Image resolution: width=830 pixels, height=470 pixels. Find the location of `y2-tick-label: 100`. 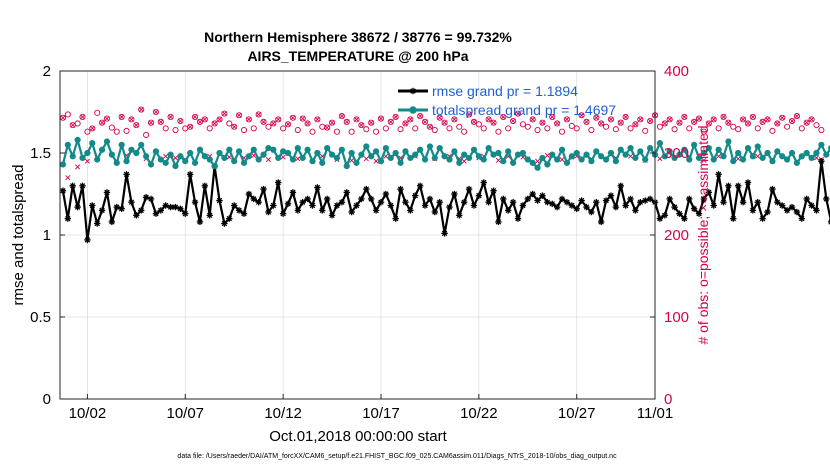

y2-tick-label: 100 is located at coordinates (676, 317).